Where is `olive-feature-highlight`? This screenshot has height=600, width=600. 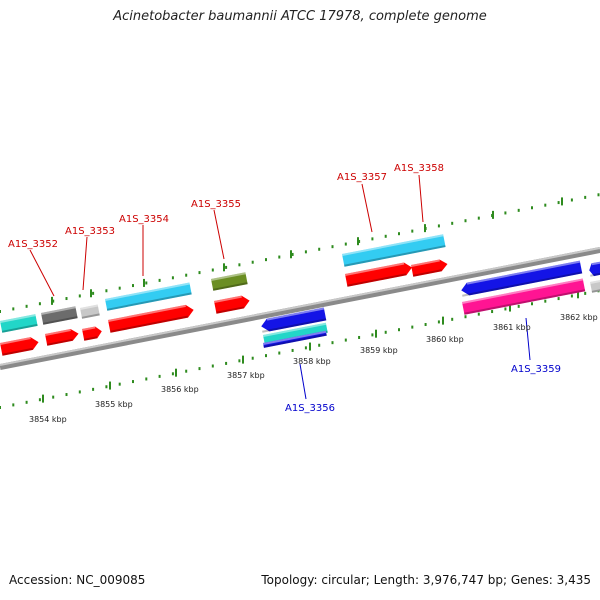 olive-feature-highlight is located at coordinates (228, 276).